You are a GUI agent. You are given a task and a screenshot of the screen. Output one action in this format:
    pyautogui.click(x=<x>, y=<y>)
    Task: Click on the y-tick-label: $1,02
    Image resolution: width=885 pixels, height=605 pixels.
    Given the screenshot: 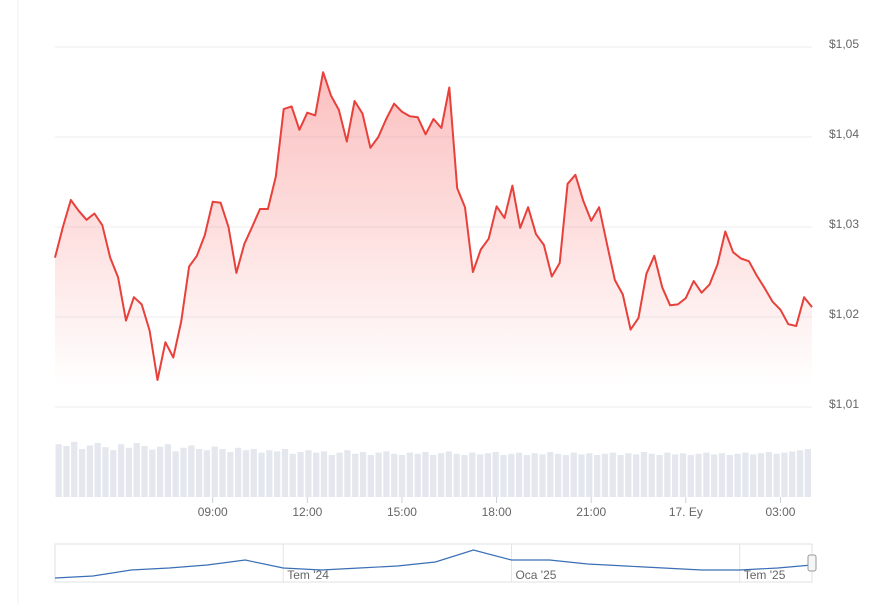 What is the action you would take?
    pyautogui.click(x=844, y=314)
    